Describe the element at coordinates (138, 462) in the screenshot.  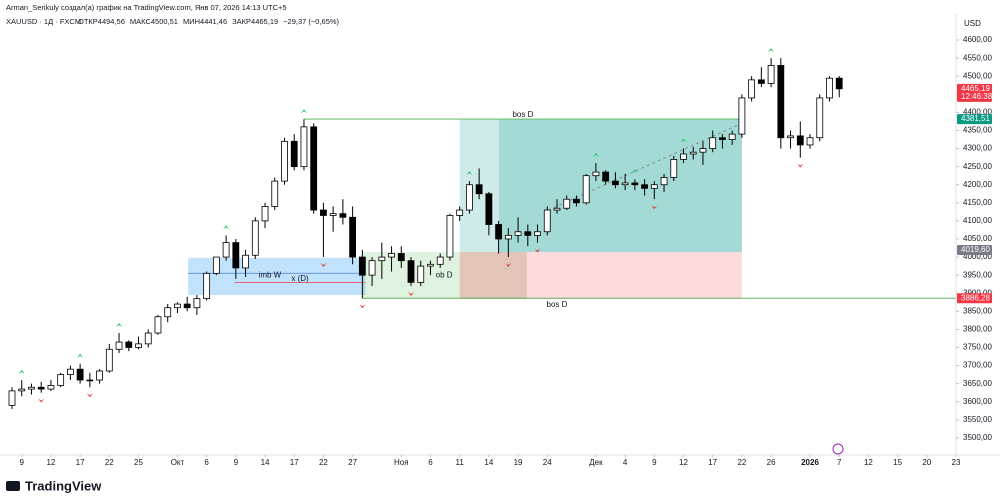
I see `x-tick-label: 25` at that location.